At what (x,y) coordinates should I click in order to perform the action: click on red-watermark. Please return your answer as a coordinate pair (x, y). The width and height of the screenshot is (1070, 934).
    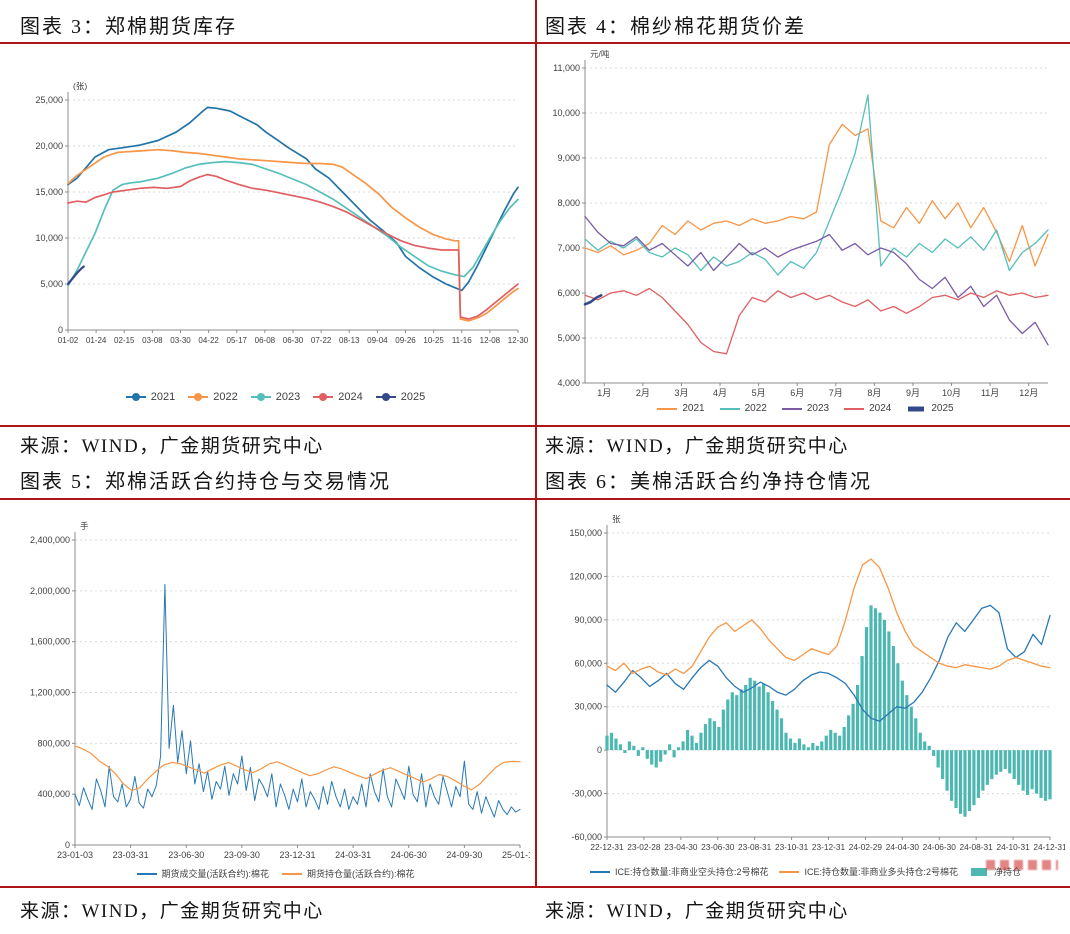
    Looking at the image, I should click on (1022, 865).